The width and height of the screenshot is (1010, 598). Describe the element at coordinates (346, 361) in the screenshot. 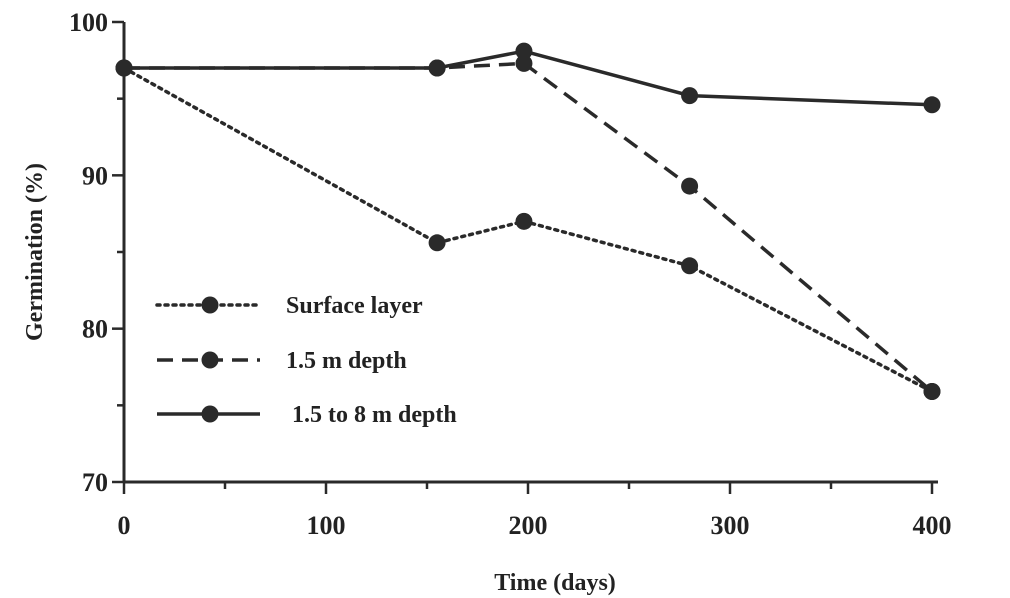

I see `legend-label: 1.5 m depth` at that location.